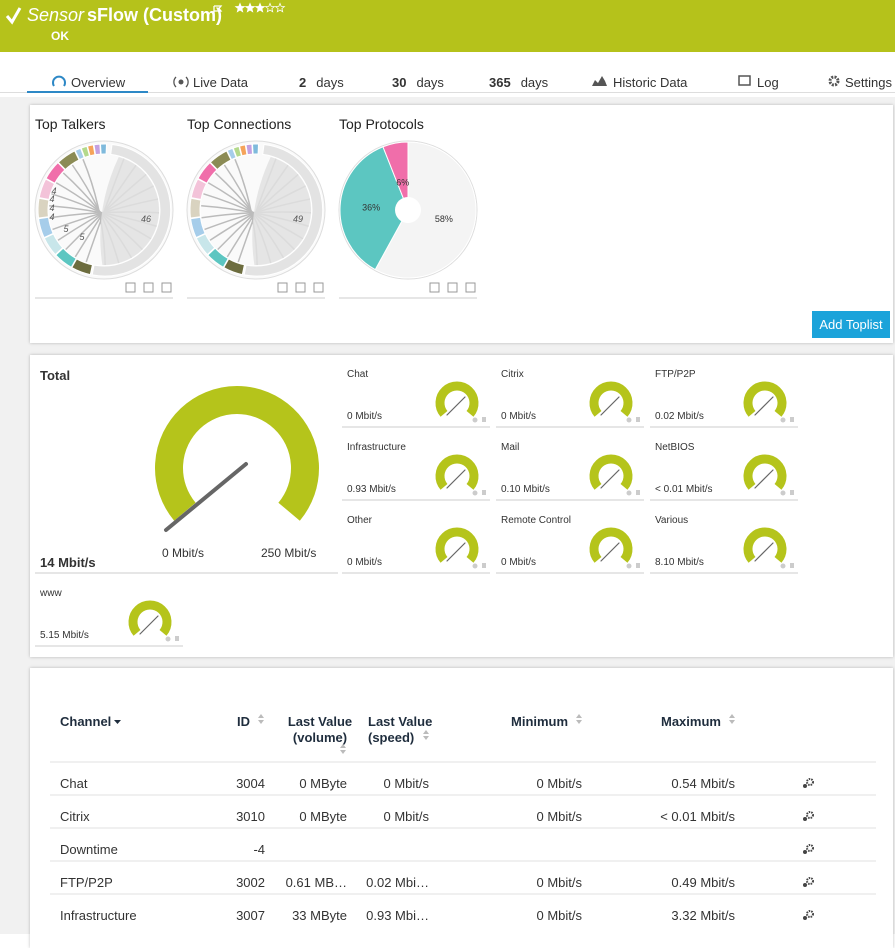 The height and width of the screenshot is (948, 895). Describe the element at coordinates (371, 208) in the screenshot. I see `pie-label: 36%` at that location.